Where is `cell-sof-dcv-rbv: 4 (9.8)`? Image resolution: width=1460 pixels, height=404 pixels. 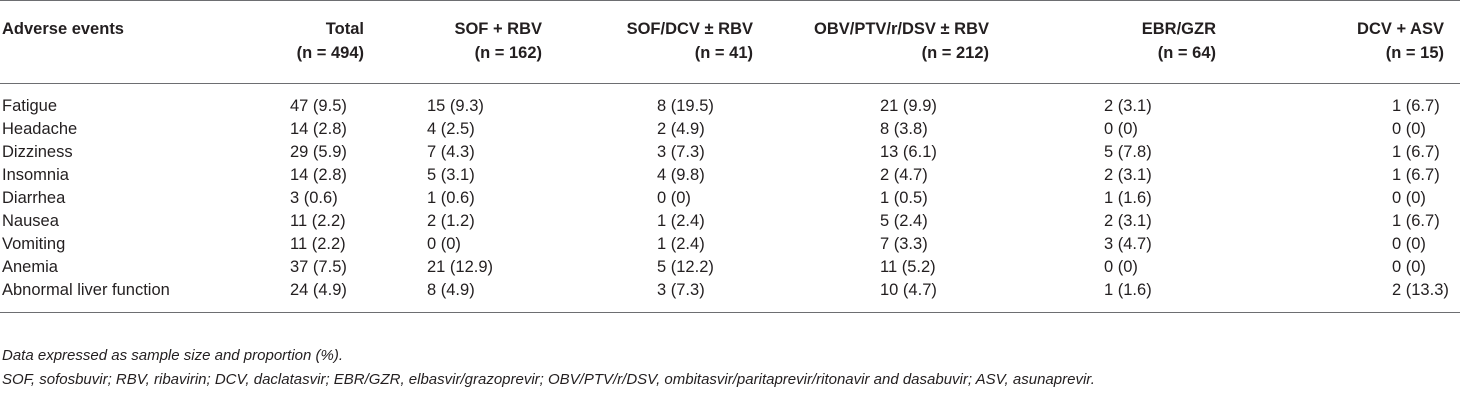 cell-sof-dcv-rbv: 4 (9.8) is located at coordinates (681, 175).